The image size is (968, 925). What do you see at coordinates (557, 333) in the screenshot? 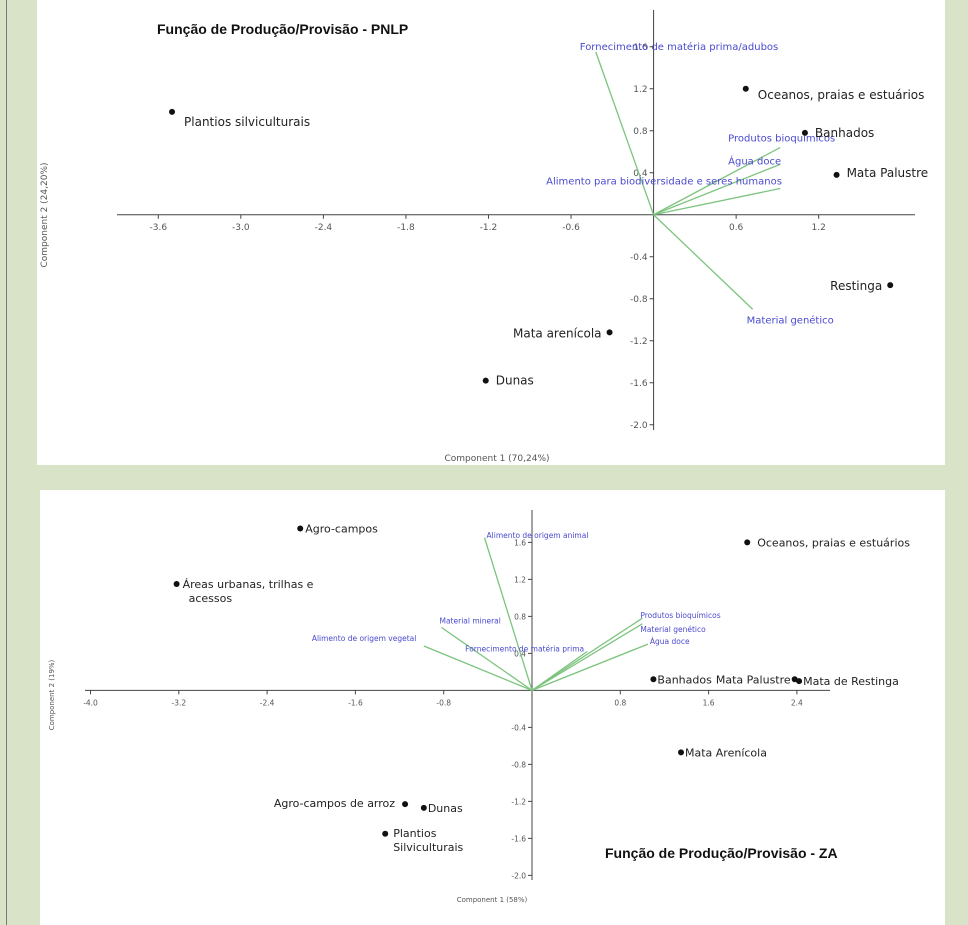
I see `point-label: Mata arenícola` at bounding box center [557, 333].